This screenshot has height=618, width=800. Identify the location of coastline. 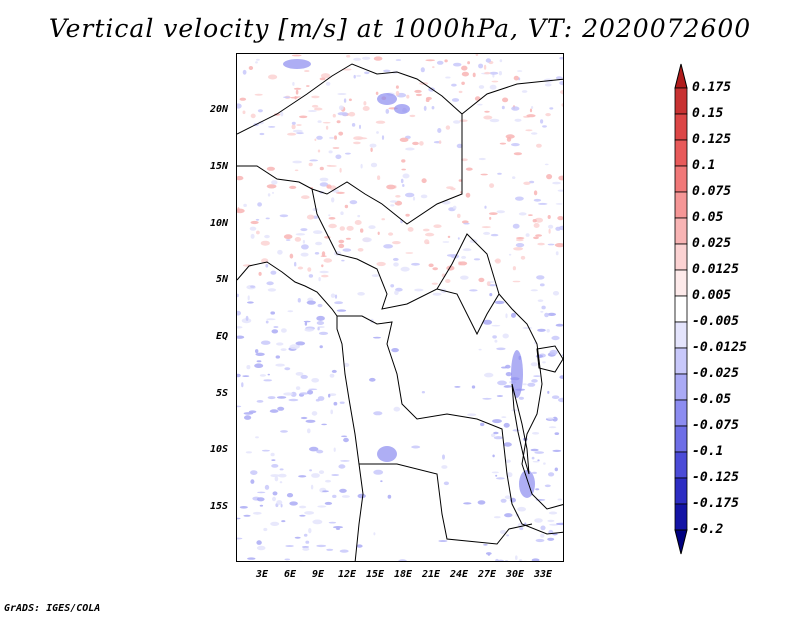
(300, 411).